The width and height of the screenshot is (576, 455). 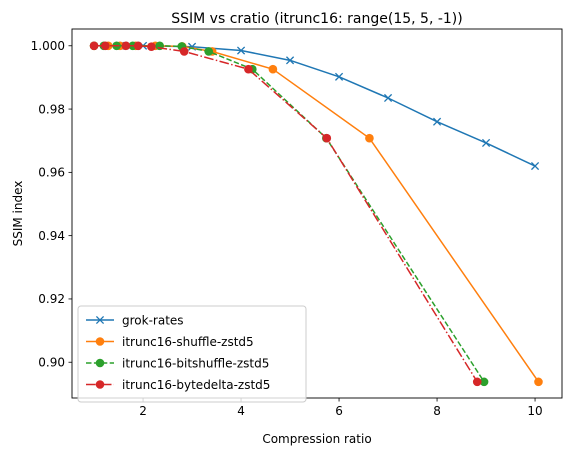 I want to click on legend-entry-grok-rates: grok-rates, so click(x=135, y=320).